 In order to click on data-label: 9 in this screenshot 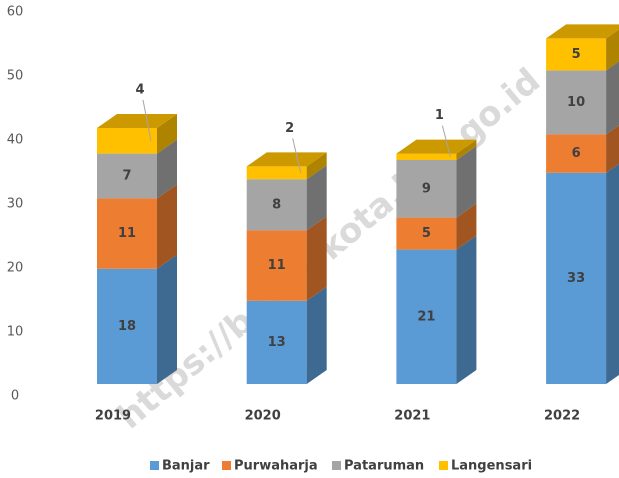, I will do `click(426, 188)`.